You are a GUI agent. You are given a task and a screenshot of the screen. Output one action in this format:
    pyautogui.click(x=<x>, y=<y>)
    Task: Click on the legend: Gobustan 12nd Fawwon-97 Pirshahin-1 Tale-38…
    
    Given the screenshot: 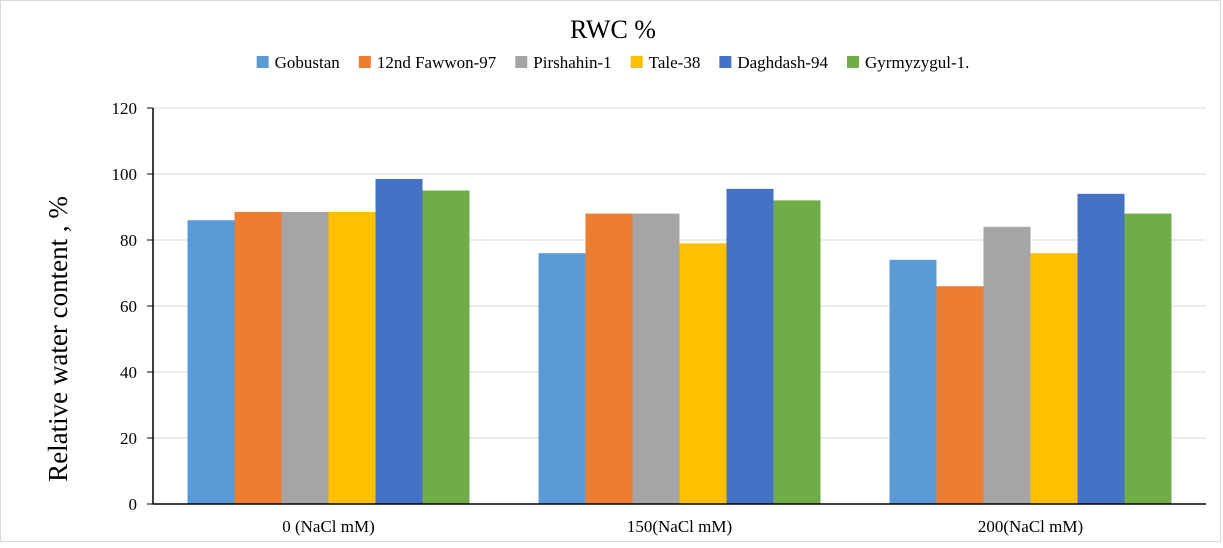 What is the action you would take?
    pyautogui.click(x=612, y=62)
    